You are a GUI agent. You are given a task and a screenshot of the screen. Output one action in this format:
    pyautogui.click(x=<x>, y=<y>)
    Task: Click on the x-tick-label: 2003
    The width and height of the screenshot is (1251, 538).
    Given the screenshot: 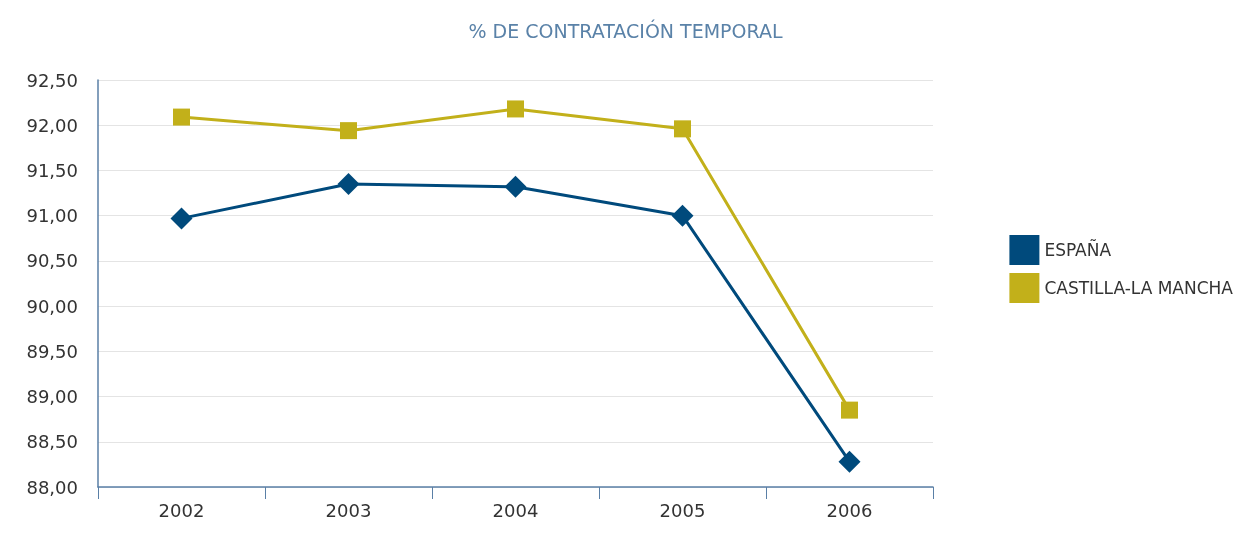 What is the action you would take?
    pyautogui.click(x=348, y=510)
    